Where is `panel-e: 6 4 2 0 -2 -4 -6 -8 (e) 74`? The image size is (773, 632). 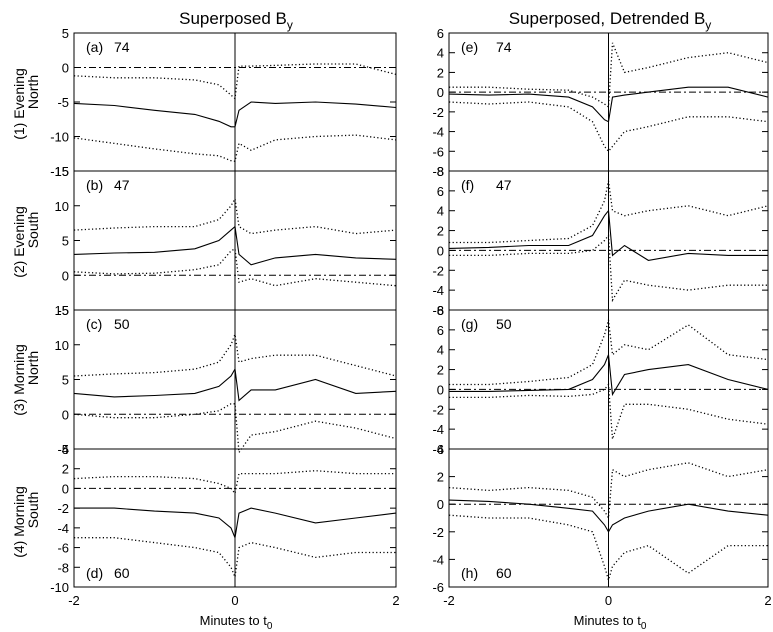 panel-e: 6 4 2 0 -2 -4 -6 -8 (e) 74 is located at coordinates (600, 102).